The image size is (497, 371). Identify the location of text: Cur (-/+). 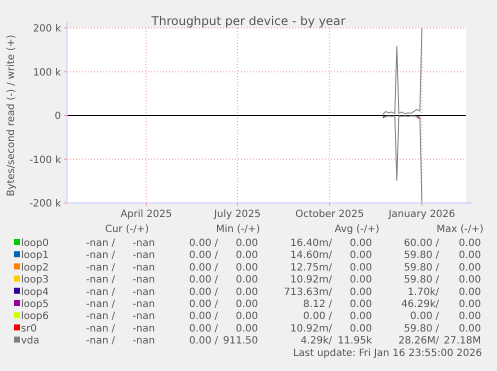
(127, 229).